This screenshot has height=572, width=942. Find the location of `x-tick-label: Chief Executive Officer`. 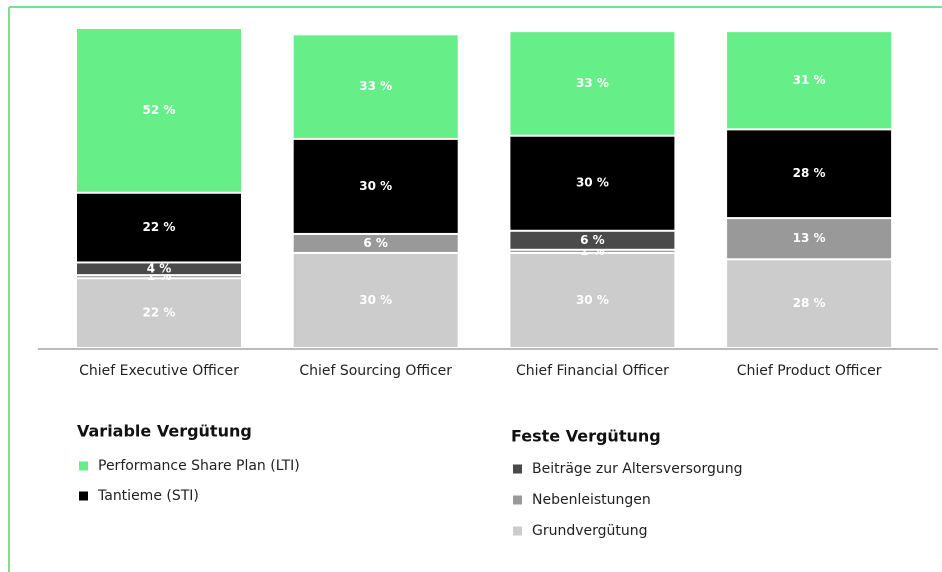

x-tick-label: Chief Executive Officer is located at coordinates (159, 371).